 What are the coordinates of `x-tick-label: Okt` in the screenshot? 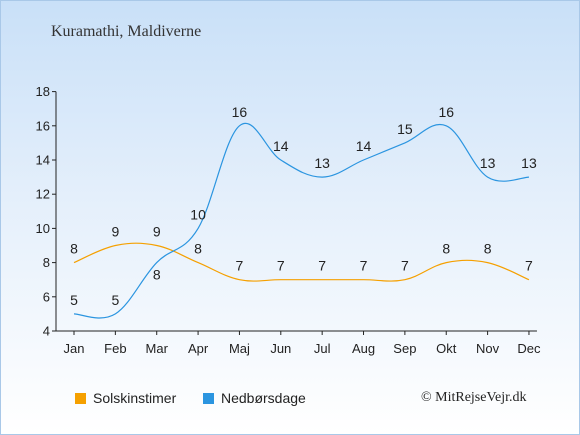 It's located at (446, 348).